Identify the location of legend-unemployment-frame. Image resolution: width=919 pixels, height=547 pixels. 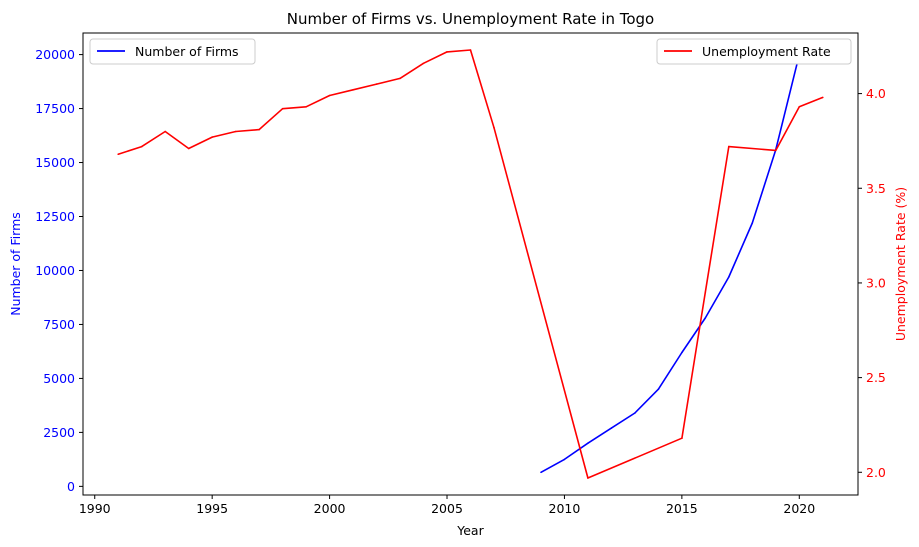
(754, 51).